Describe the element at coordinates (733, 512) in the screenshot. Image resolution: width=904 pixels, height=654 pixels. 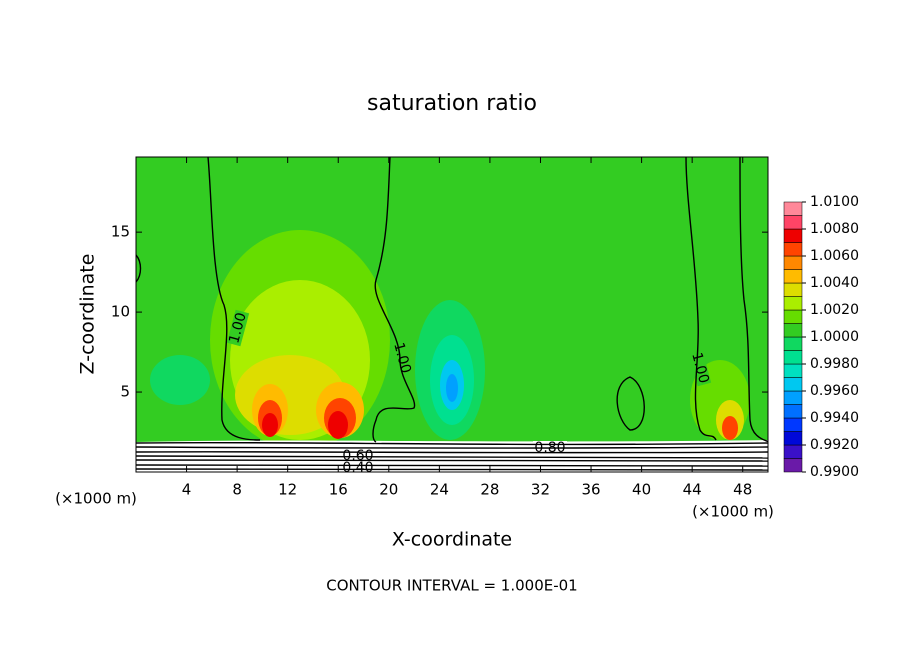
I see `x-unit: (×1000 m)` at that location.